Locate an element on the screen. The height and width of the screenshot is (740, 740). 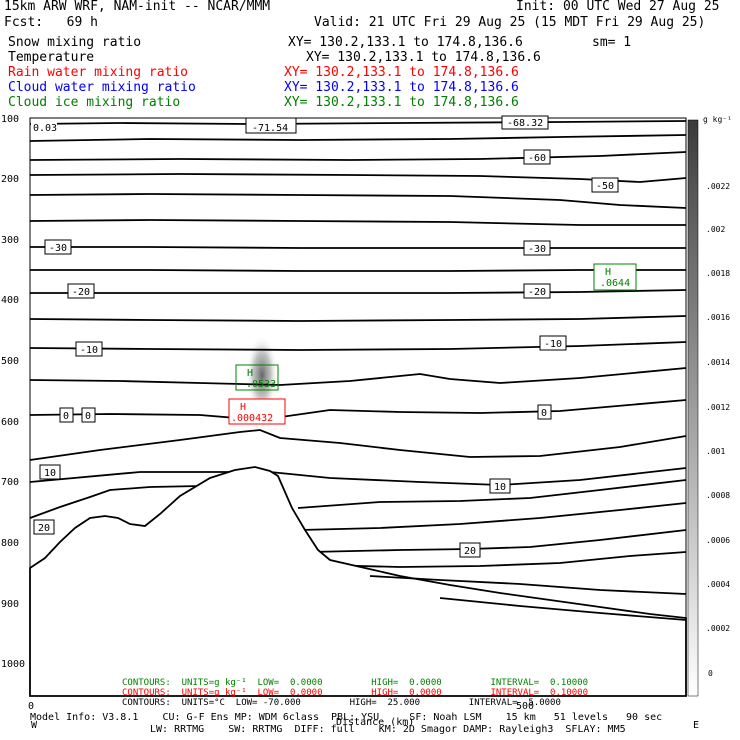
field-extra-snow: sm= 1 is located at coordinates (612, 42).